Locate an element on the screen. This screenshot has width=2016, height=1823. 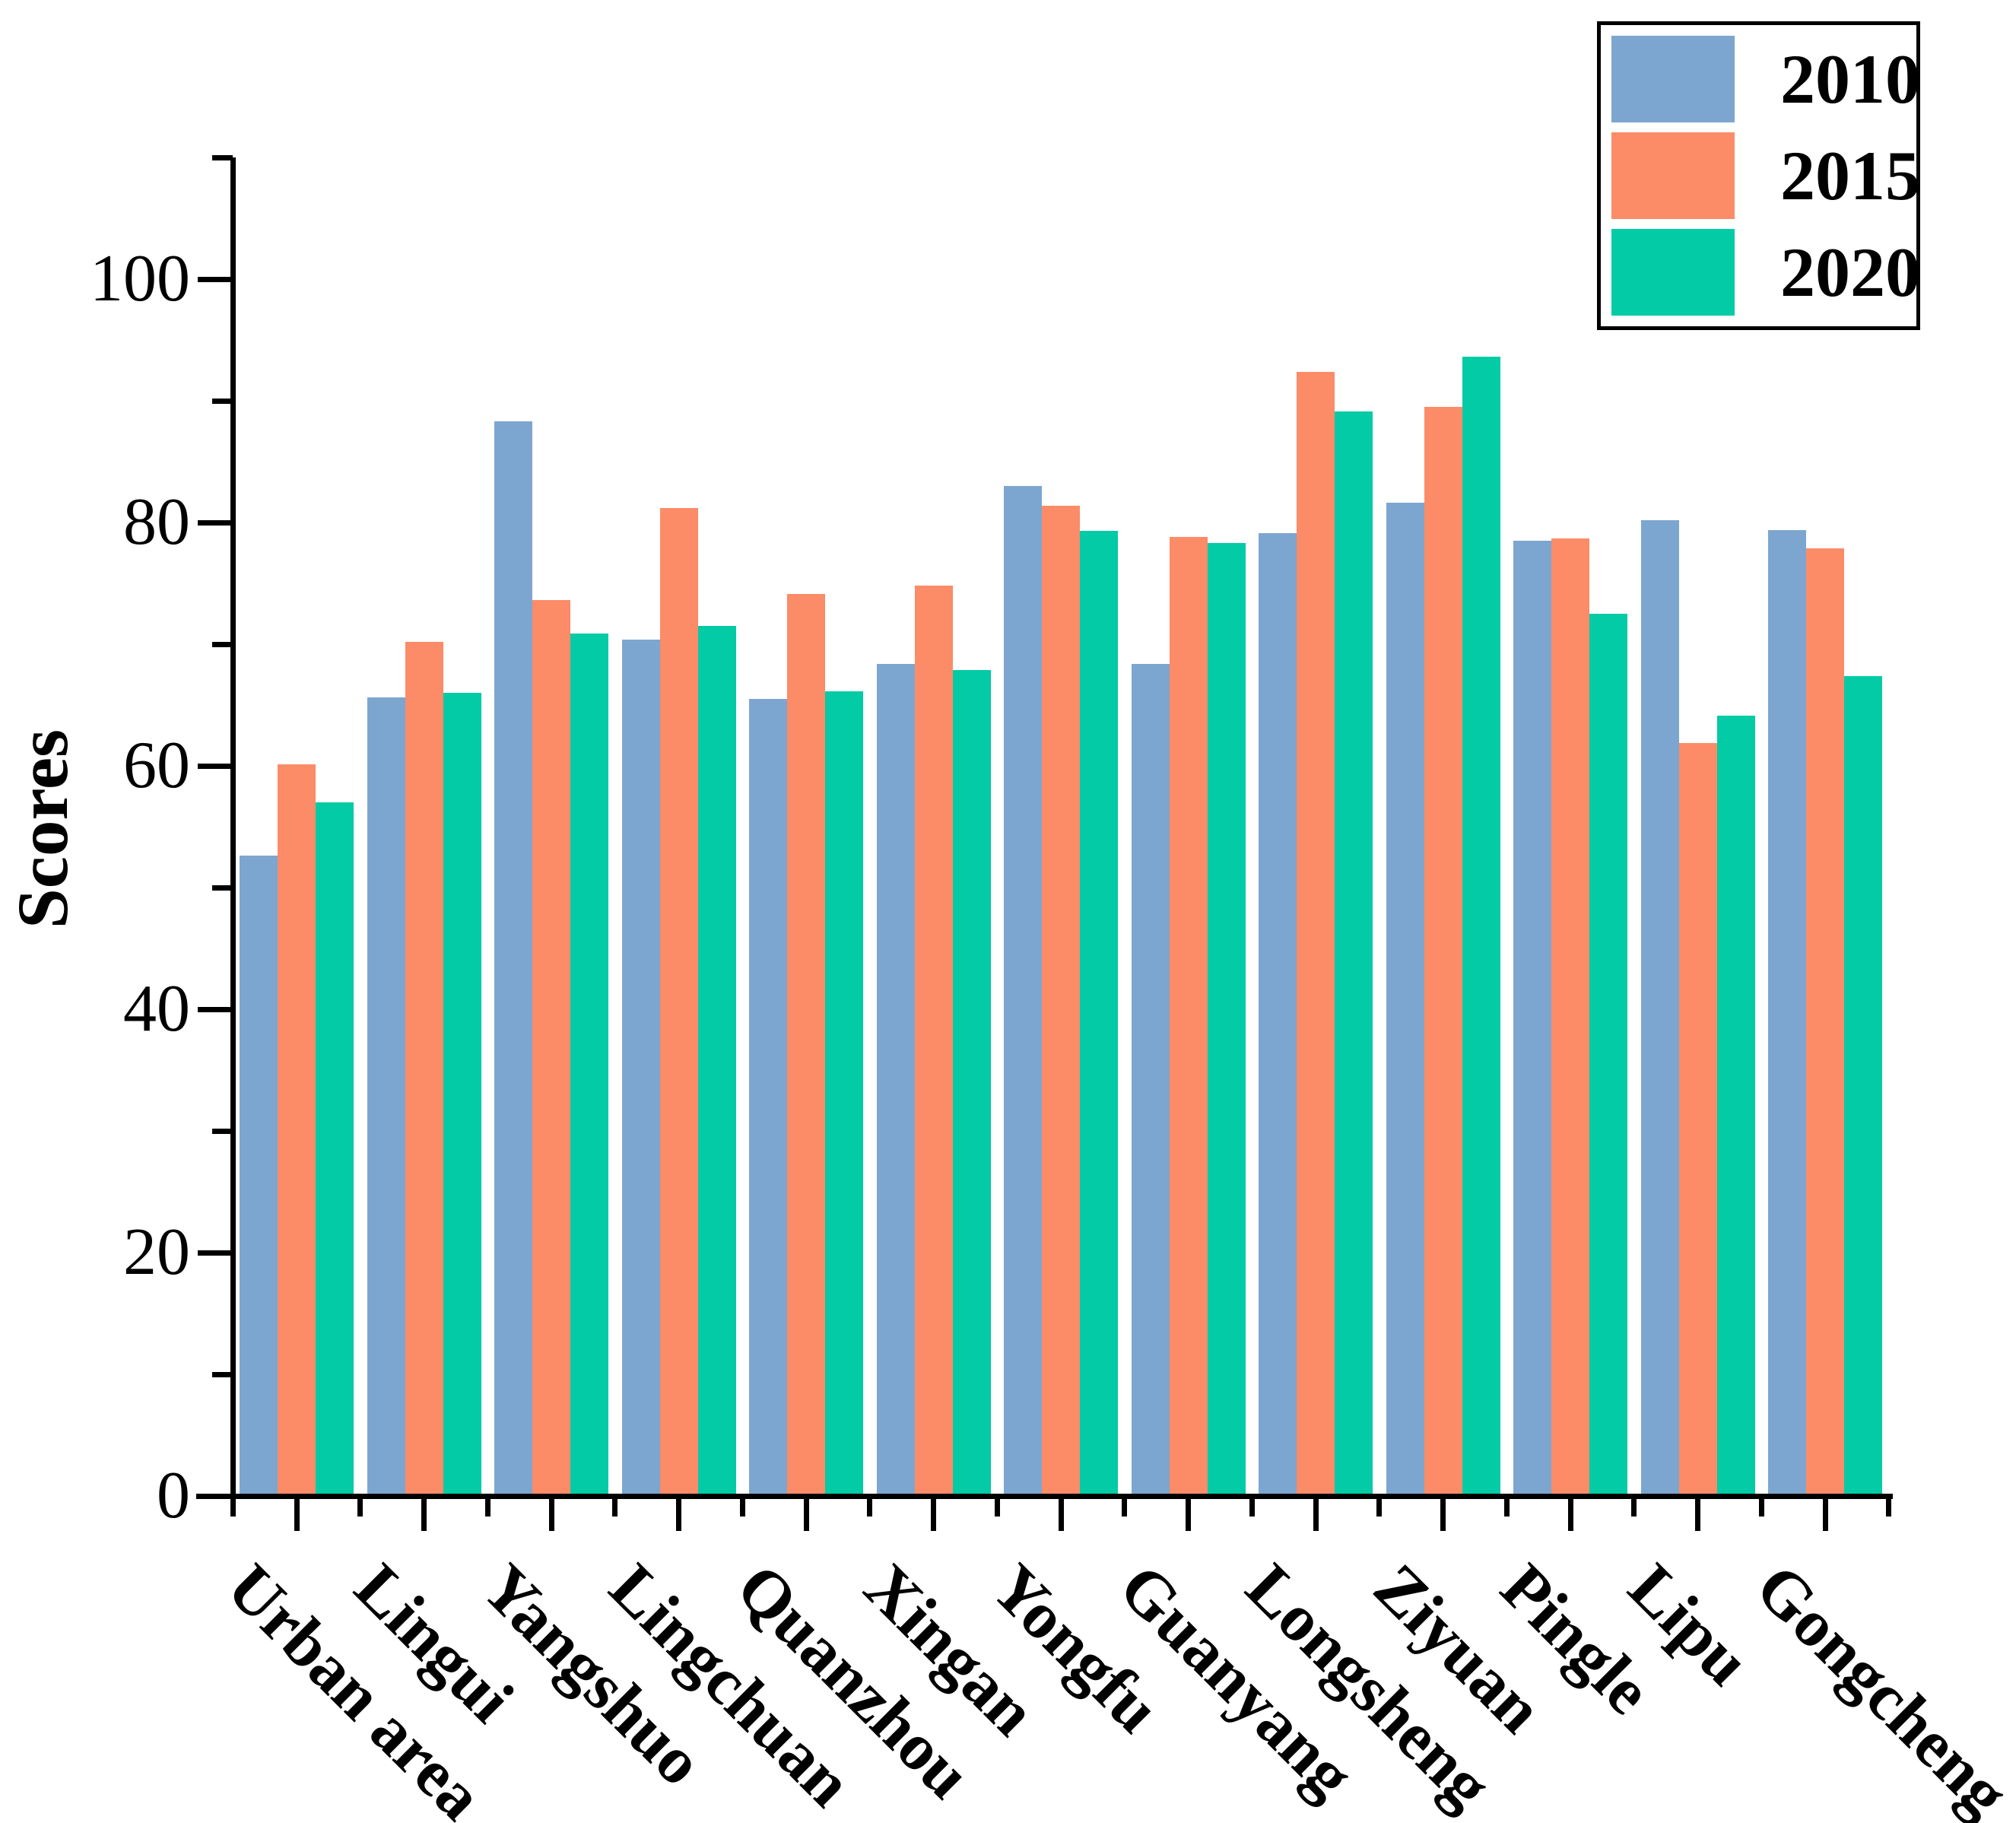
y-axis-line is located at coordinates (233, 828).